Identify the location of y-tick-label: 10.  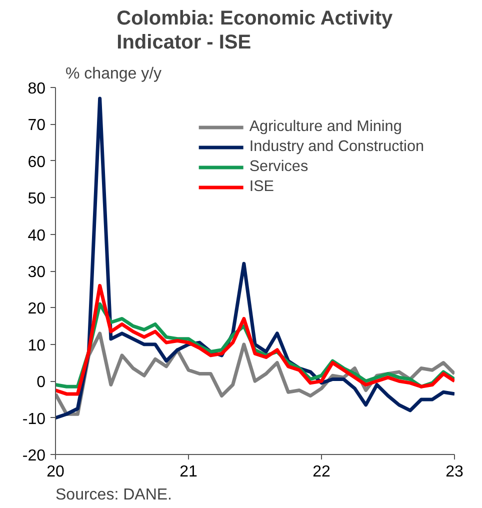
(37, 345).